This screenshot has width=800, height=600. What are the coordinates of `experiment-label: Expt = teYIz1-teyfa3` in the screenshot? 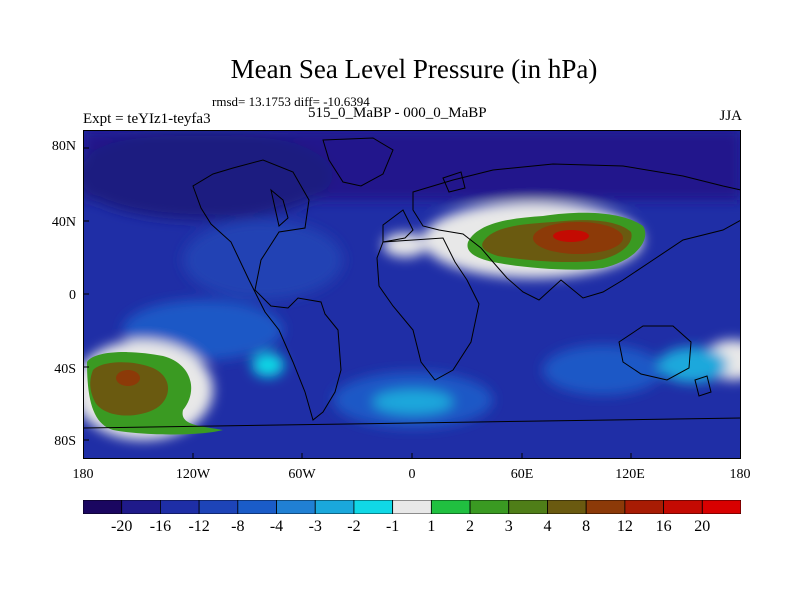 It's located at (147, 119).